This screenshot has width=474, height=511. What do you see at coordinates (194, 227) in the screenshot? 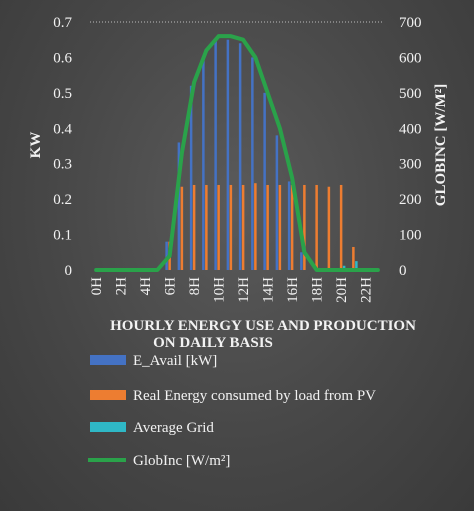
I see `bar-real-energy-consumed-by-load-from-pv-8H` at bounding box center [194, 227].